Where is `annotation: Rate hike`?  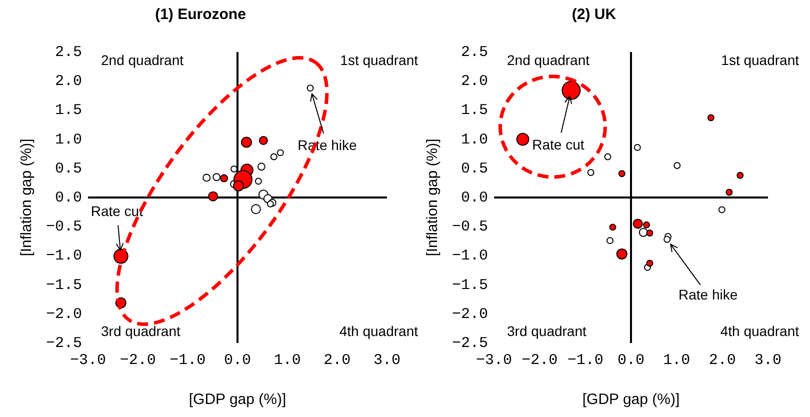 annotation: Rate hike is located at coordinates (708, 294).